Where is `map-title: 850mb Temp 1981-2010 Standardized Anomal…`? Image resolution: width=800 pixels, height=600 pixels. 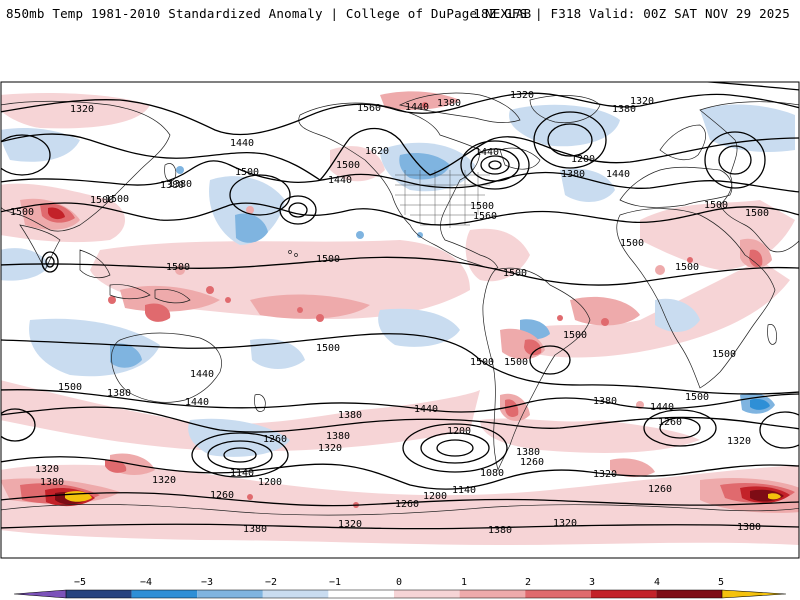
map-title: 850mb Temp 1981-2010 Standardized Anomal… is located at coordinates (269, 13).